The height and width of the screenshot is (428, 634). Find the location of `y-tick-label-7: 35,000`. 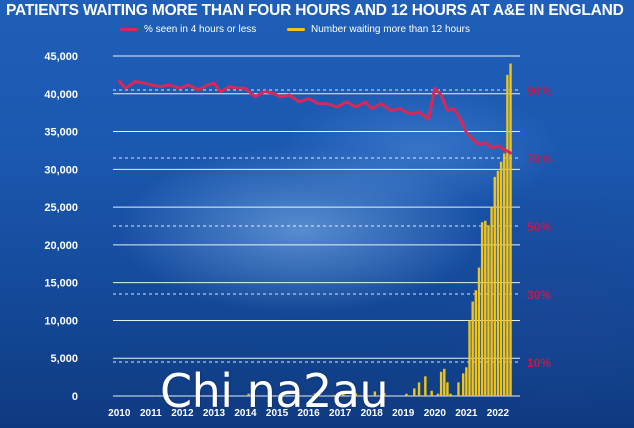

y-tick-label-7: 35,000 is located at coordinates (61, 133).